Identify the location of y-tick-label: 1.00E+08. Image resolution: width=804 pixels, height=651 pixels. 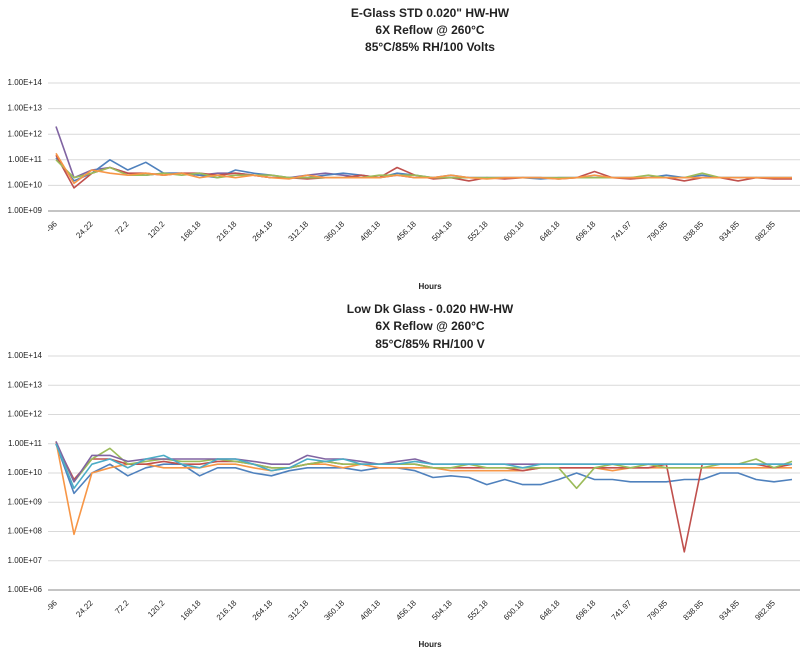
(25, 531).